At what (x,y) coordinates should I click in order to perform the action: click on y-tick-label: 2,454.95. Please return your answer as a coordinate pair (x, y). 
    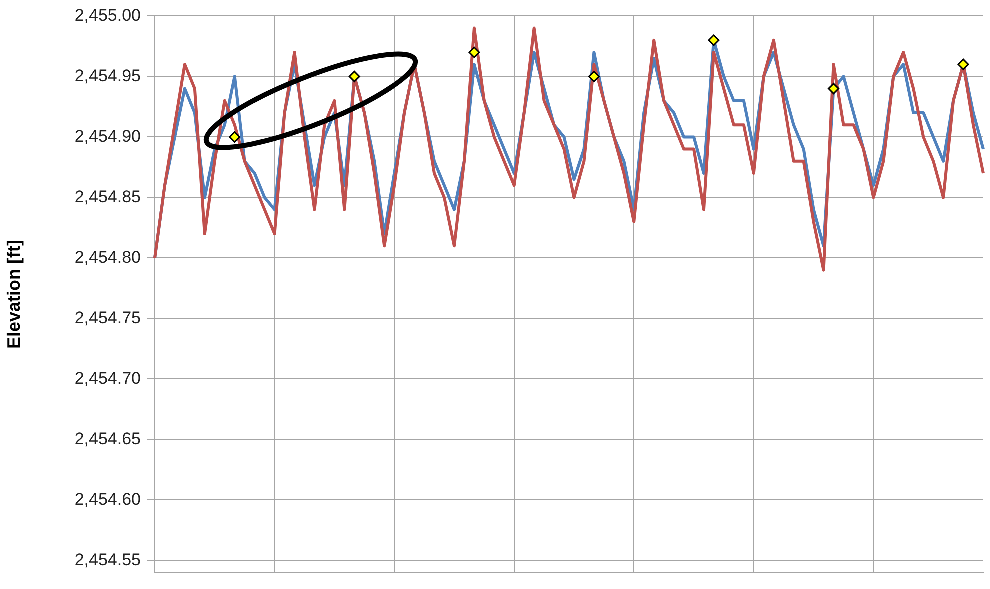
    Looking at the image, I should click on (107, 76).